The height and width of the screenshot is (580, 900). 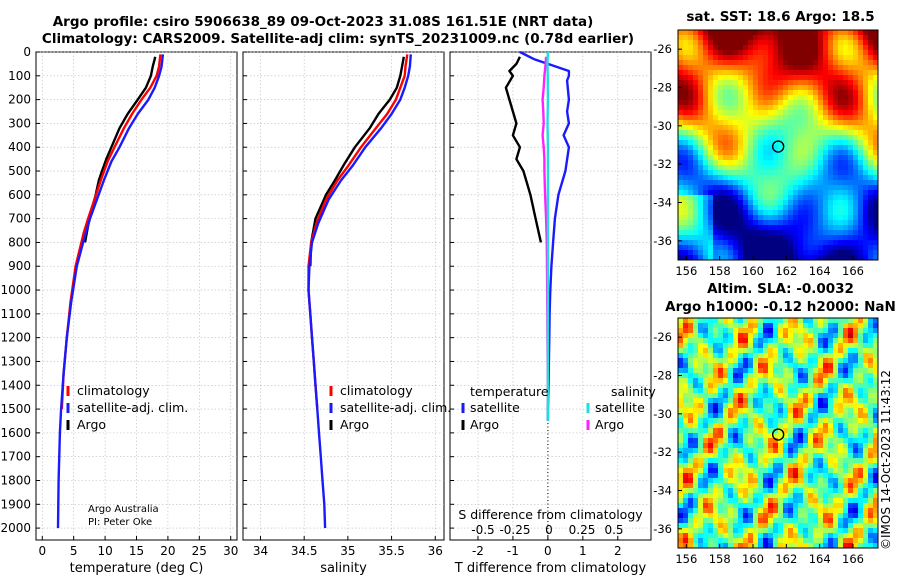 What do you see at coordinates (853, 559) in the screenshot?
I see `map-x-tick-label: 166` at bounding box center [853, 559].